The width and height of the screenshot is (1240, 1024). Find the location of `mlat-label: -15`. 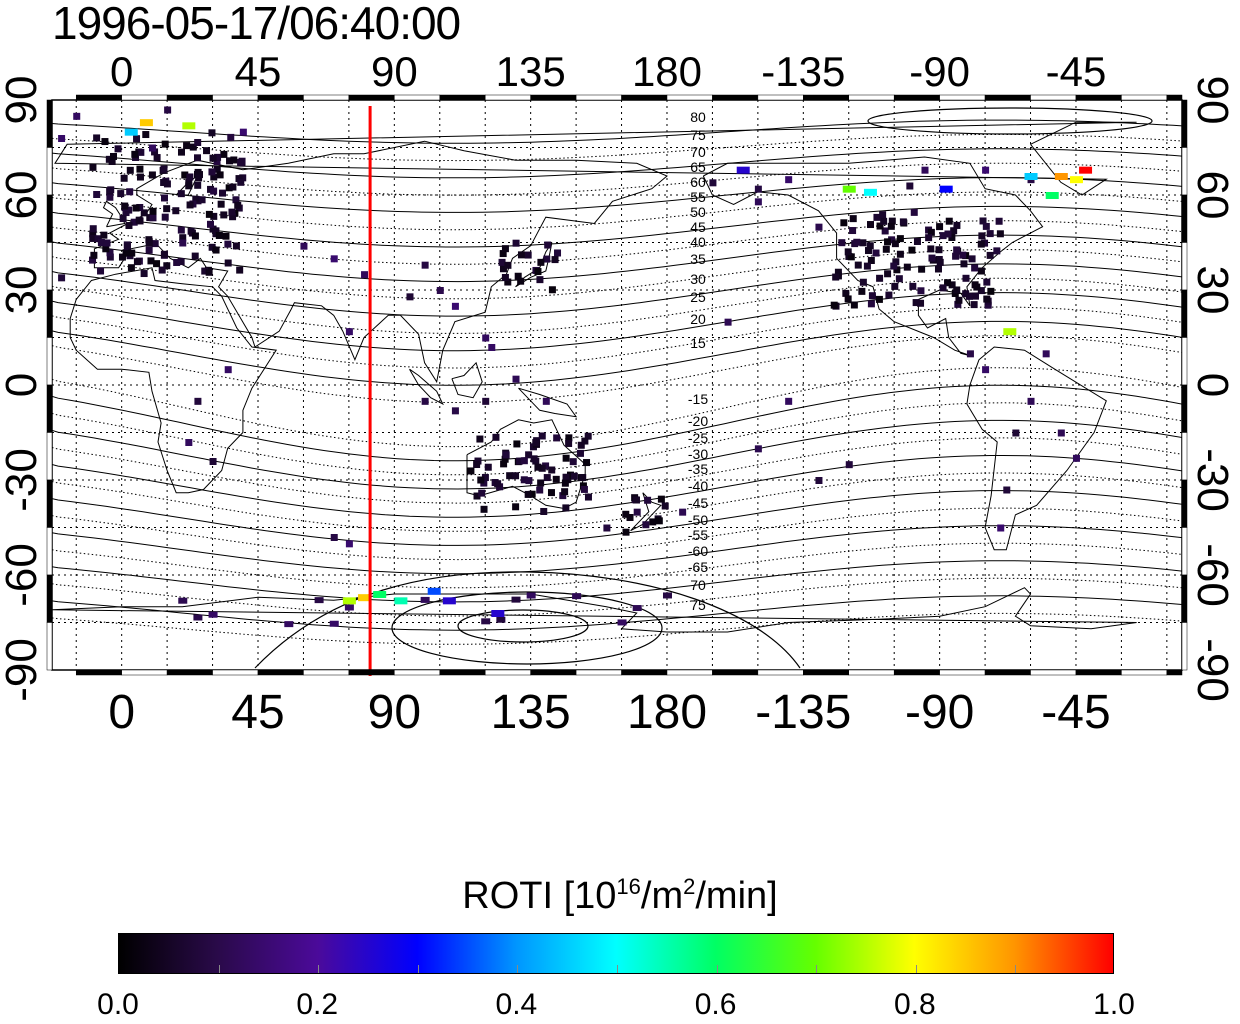

mlat-label: -15 is located at coordinates (698, 399).